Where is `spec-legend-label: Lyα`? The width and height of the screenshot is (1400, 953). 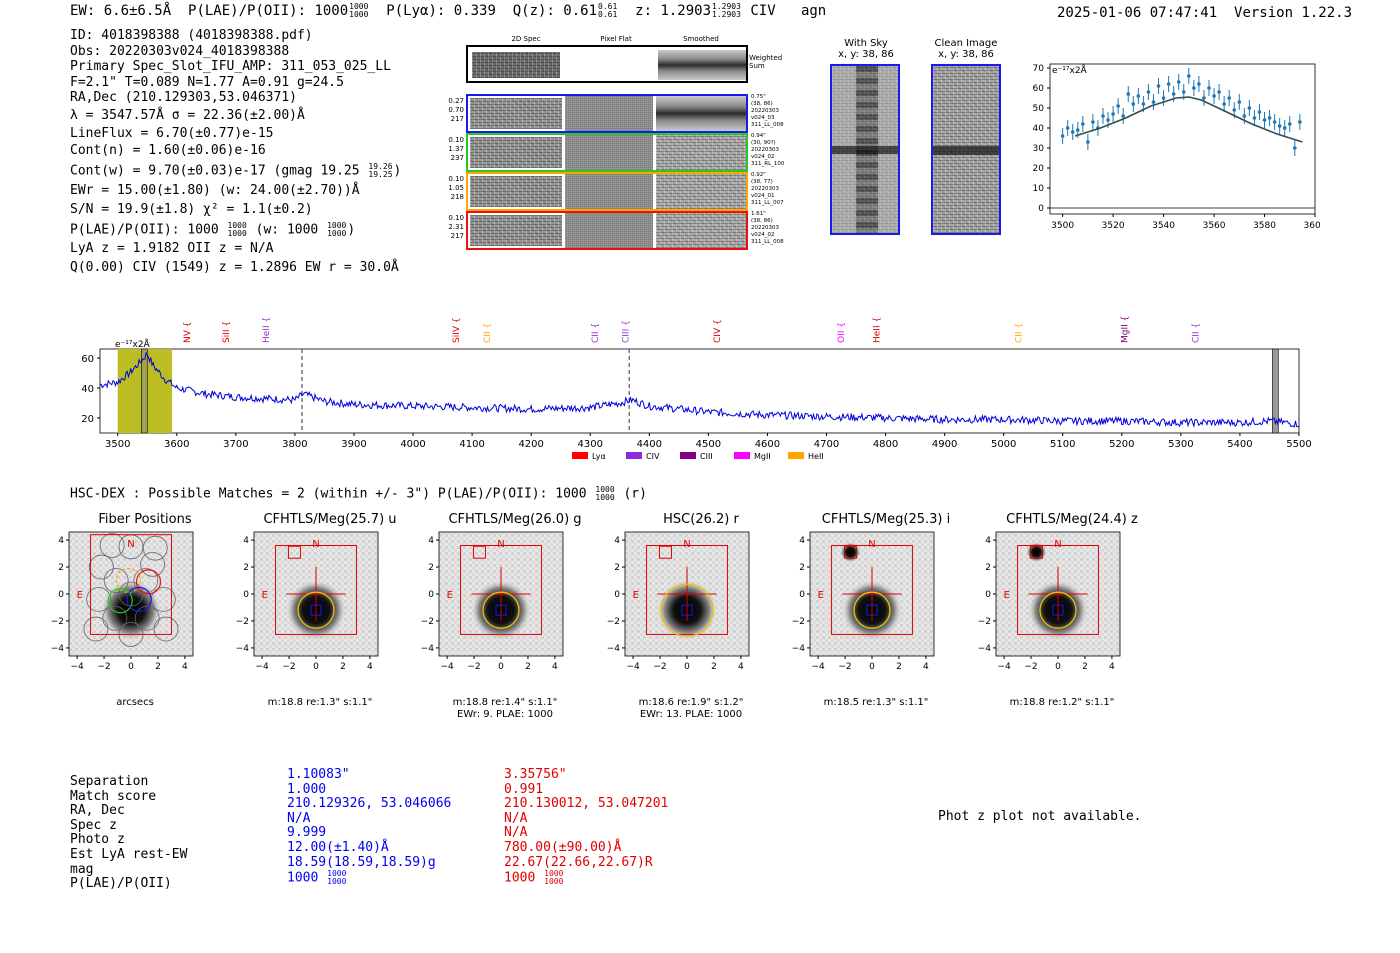
spec-legend-label: Lyα is located at coordinates (599, 456).